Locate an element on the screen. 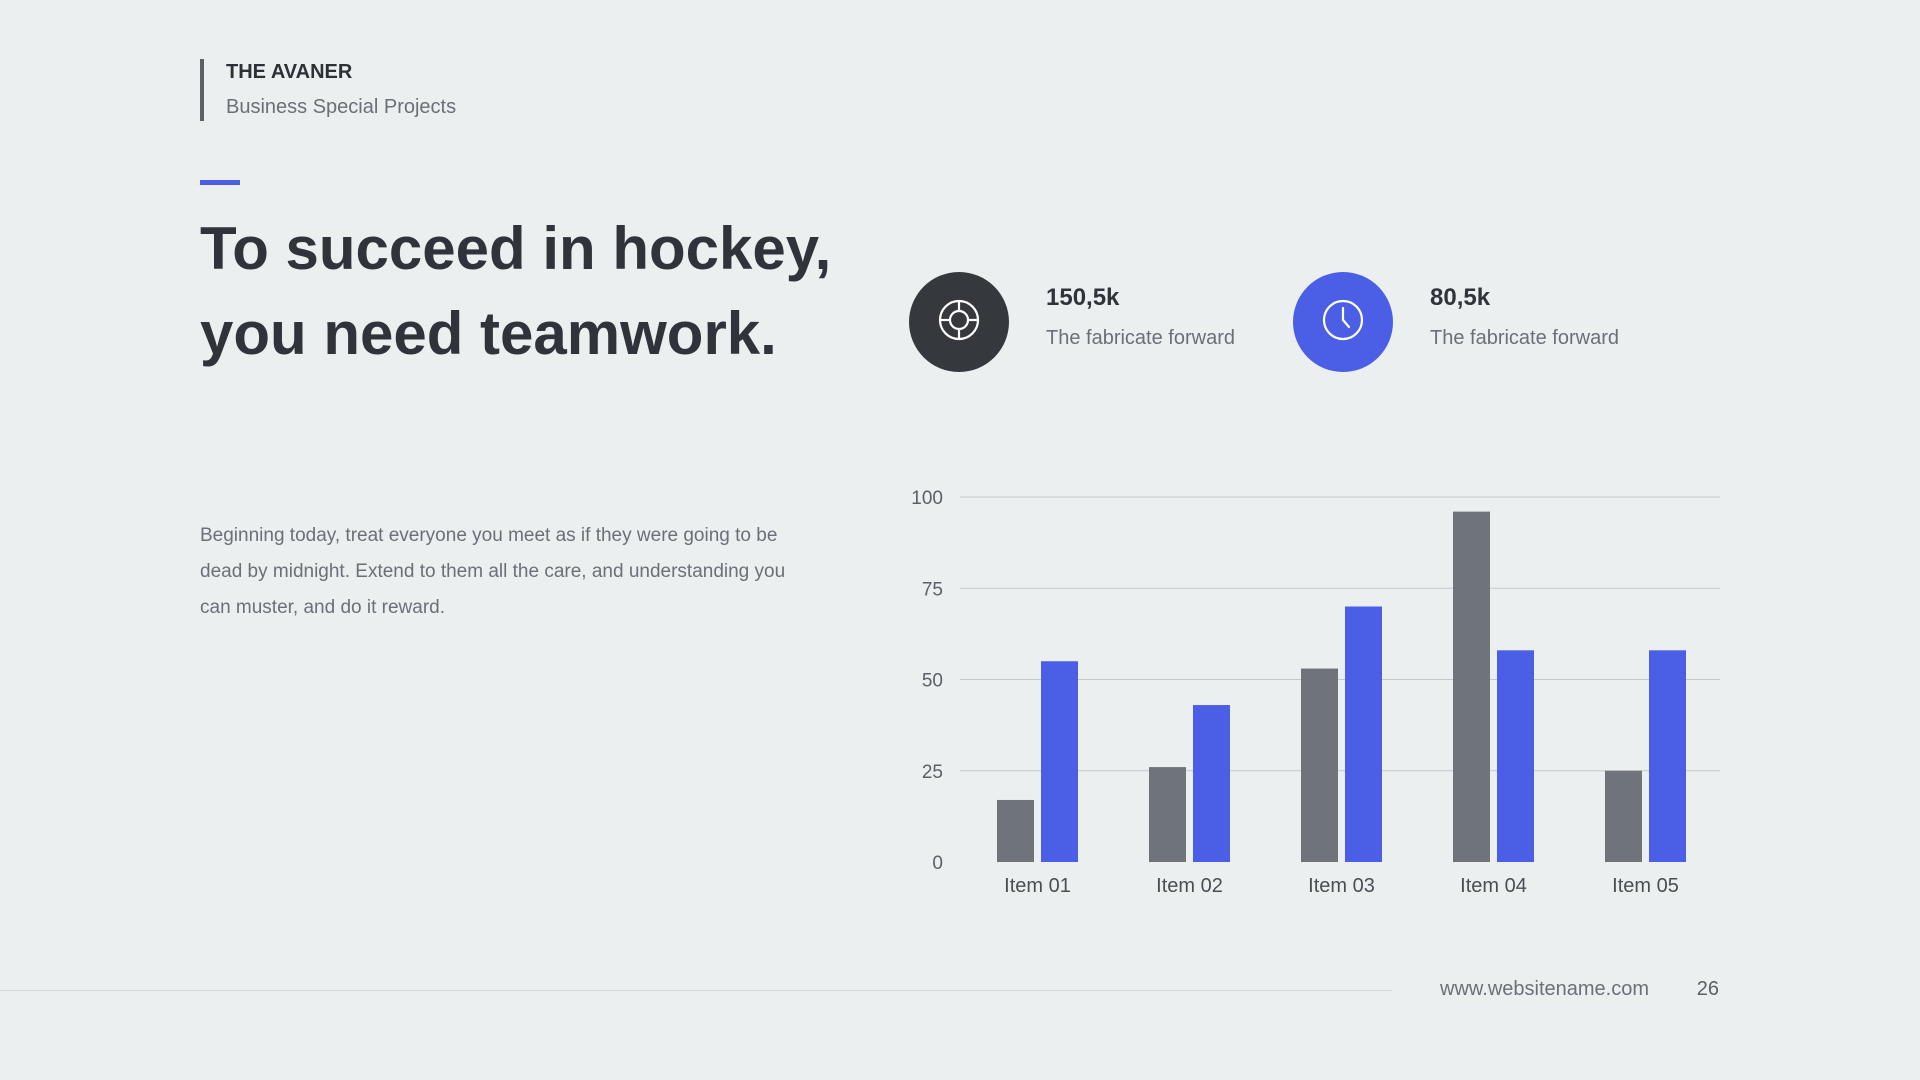 This screenshot has height=1080, width=1920. stat-2-circle is located at coordinates (1343, 322).